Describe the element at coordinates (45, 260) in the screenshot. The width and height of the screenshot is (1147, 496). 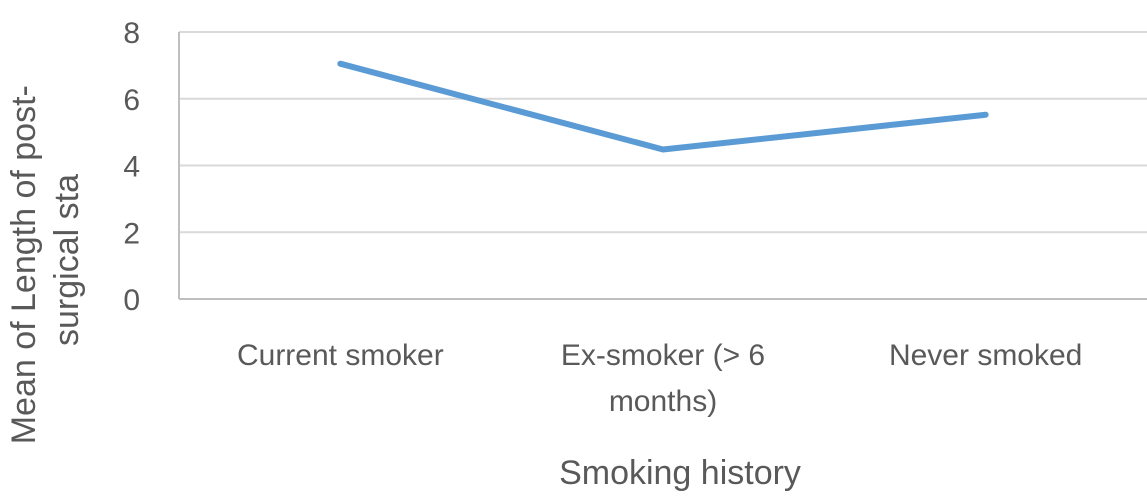
I see `y-axis-title: Mean of Length of post- surgical sta` at that location.